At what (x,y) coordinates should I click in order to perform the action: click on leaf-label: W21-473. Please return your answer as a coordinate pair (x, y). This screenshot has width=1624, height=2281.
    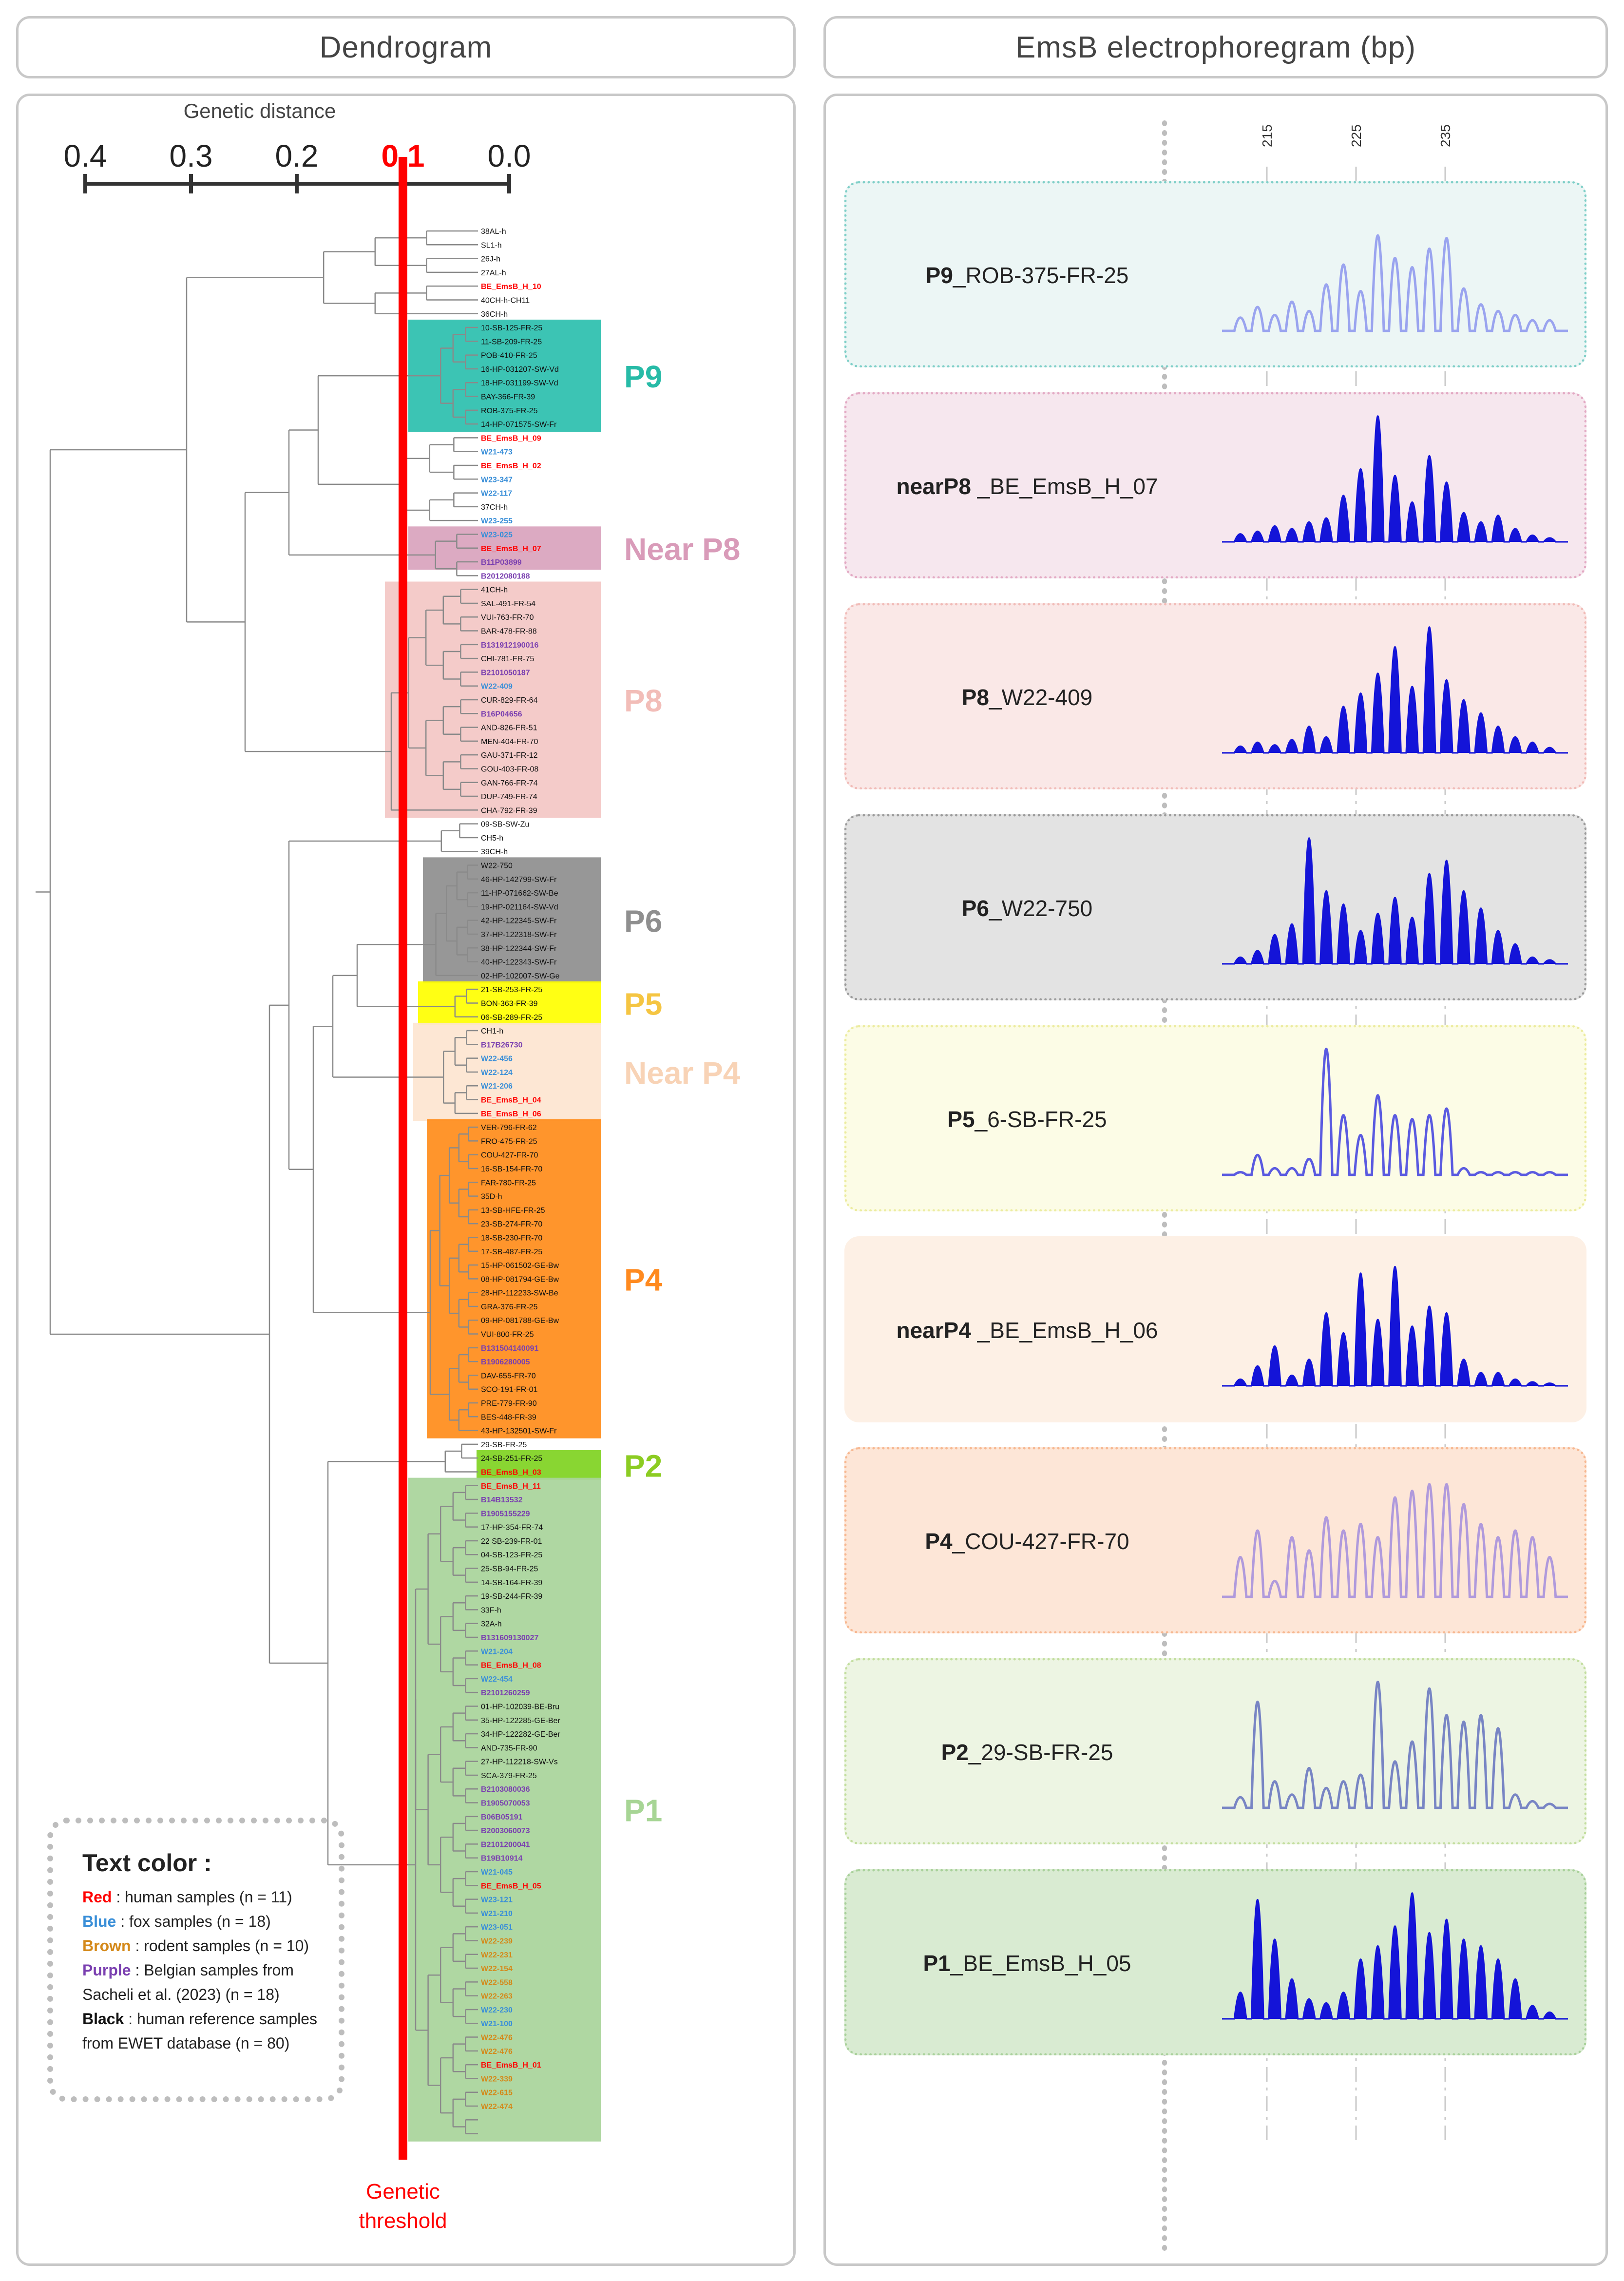
    Looking at the image, I should click on (497, 452).